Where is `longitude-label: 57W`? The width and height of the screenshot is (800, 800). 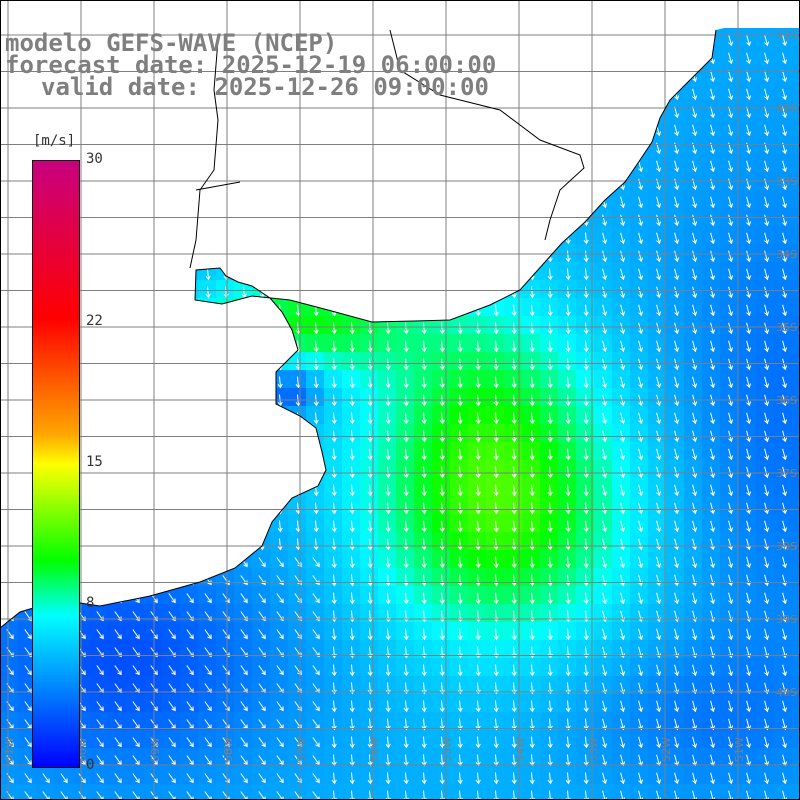 longitude-label: 57W is located at coordinates (301, 749).